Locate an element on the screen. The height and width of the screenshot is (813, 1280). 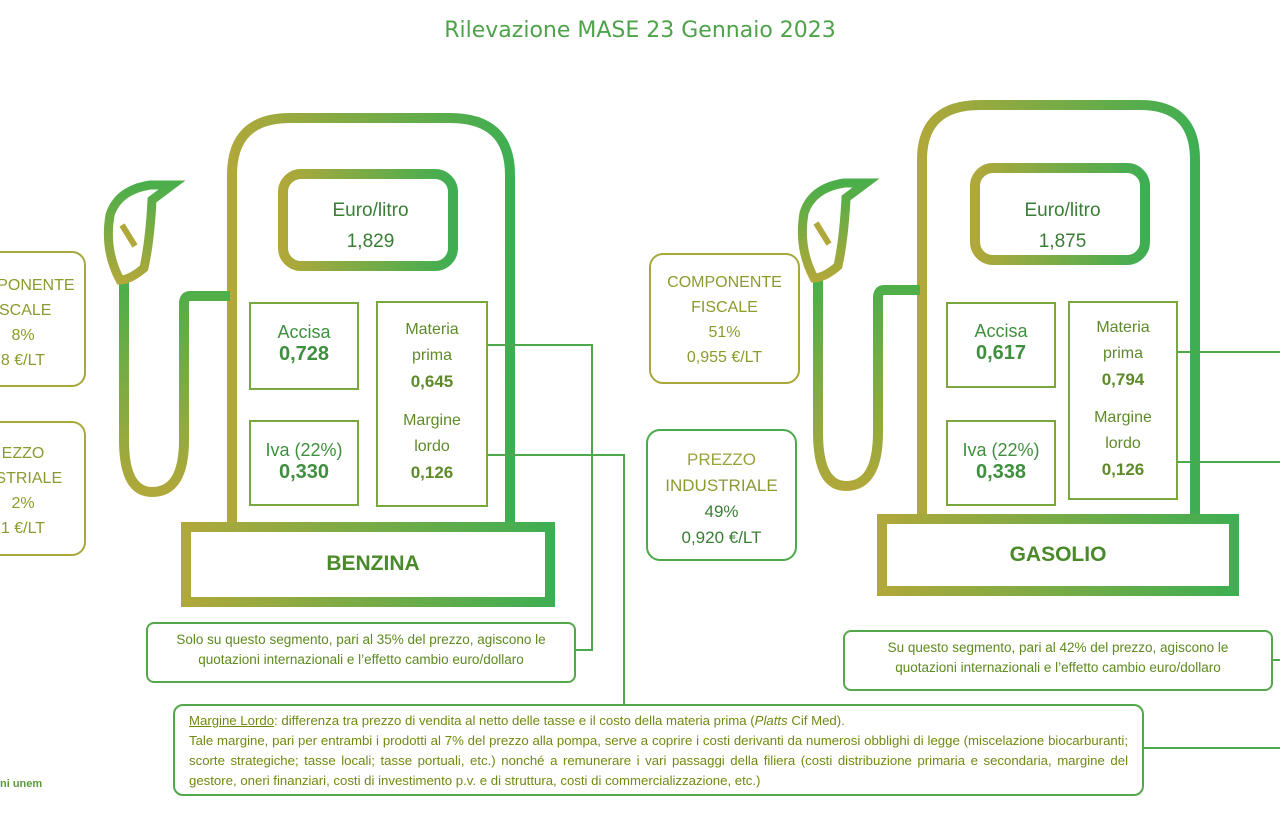
gasolio-accisa-value: 0,617 is located at coordinates (1001, 353).